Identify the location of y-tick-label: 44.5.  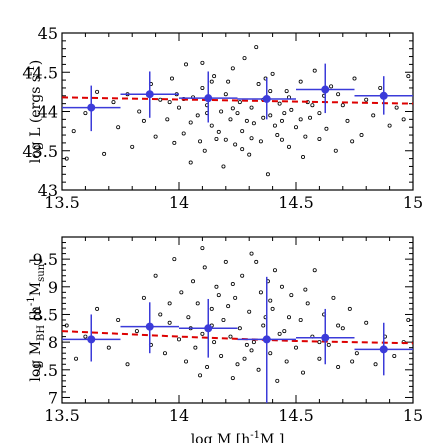
(40, 72).